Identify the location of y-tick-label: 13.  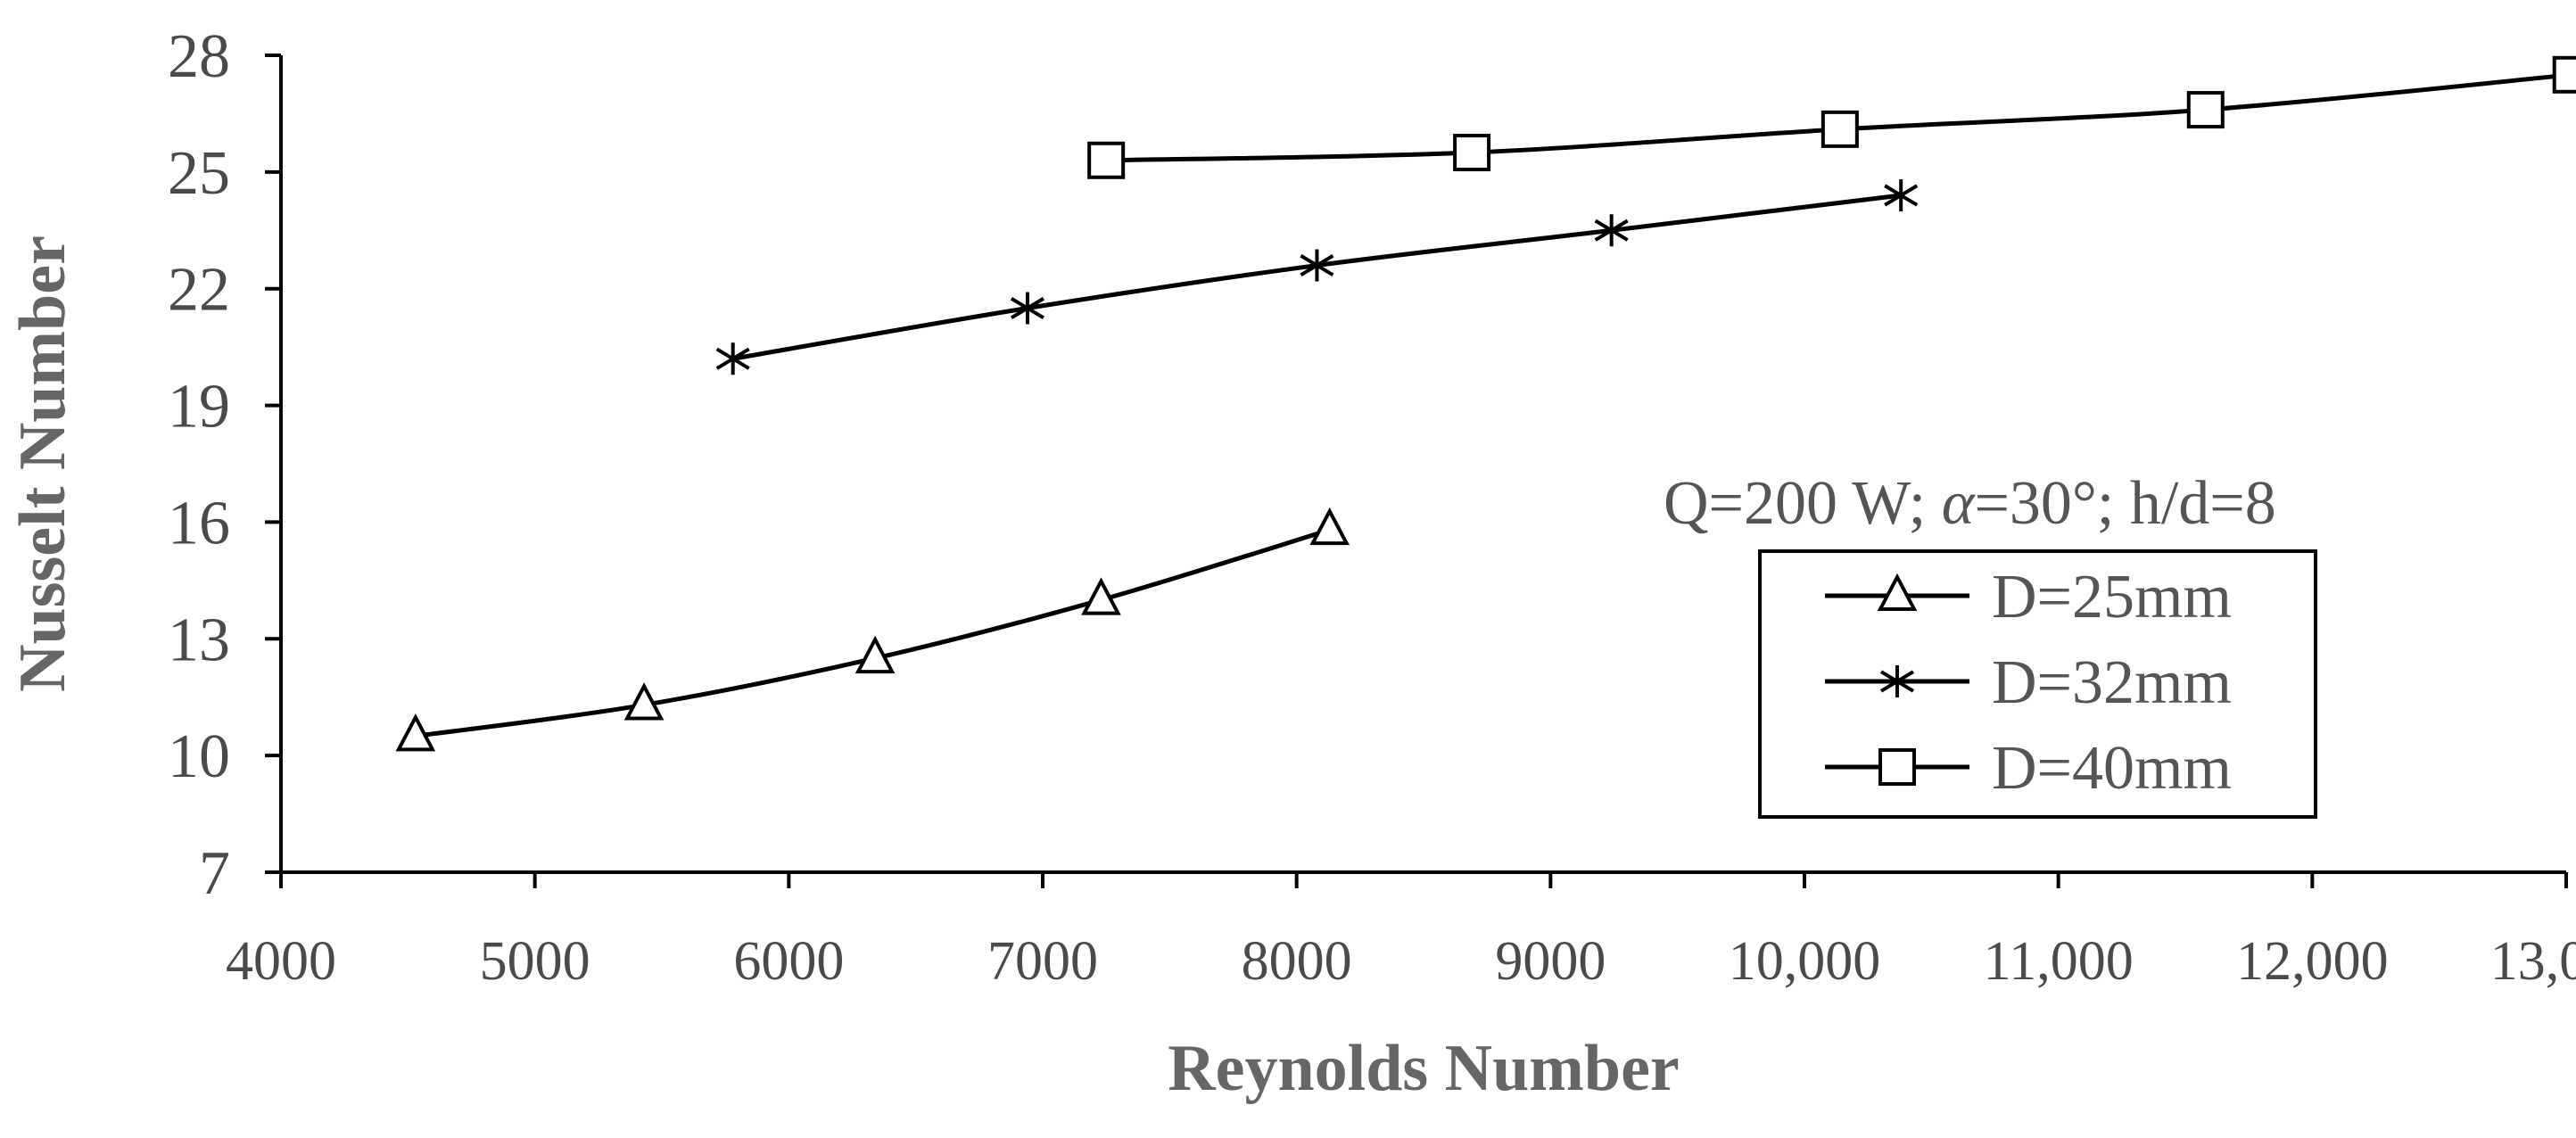
(199, 640).